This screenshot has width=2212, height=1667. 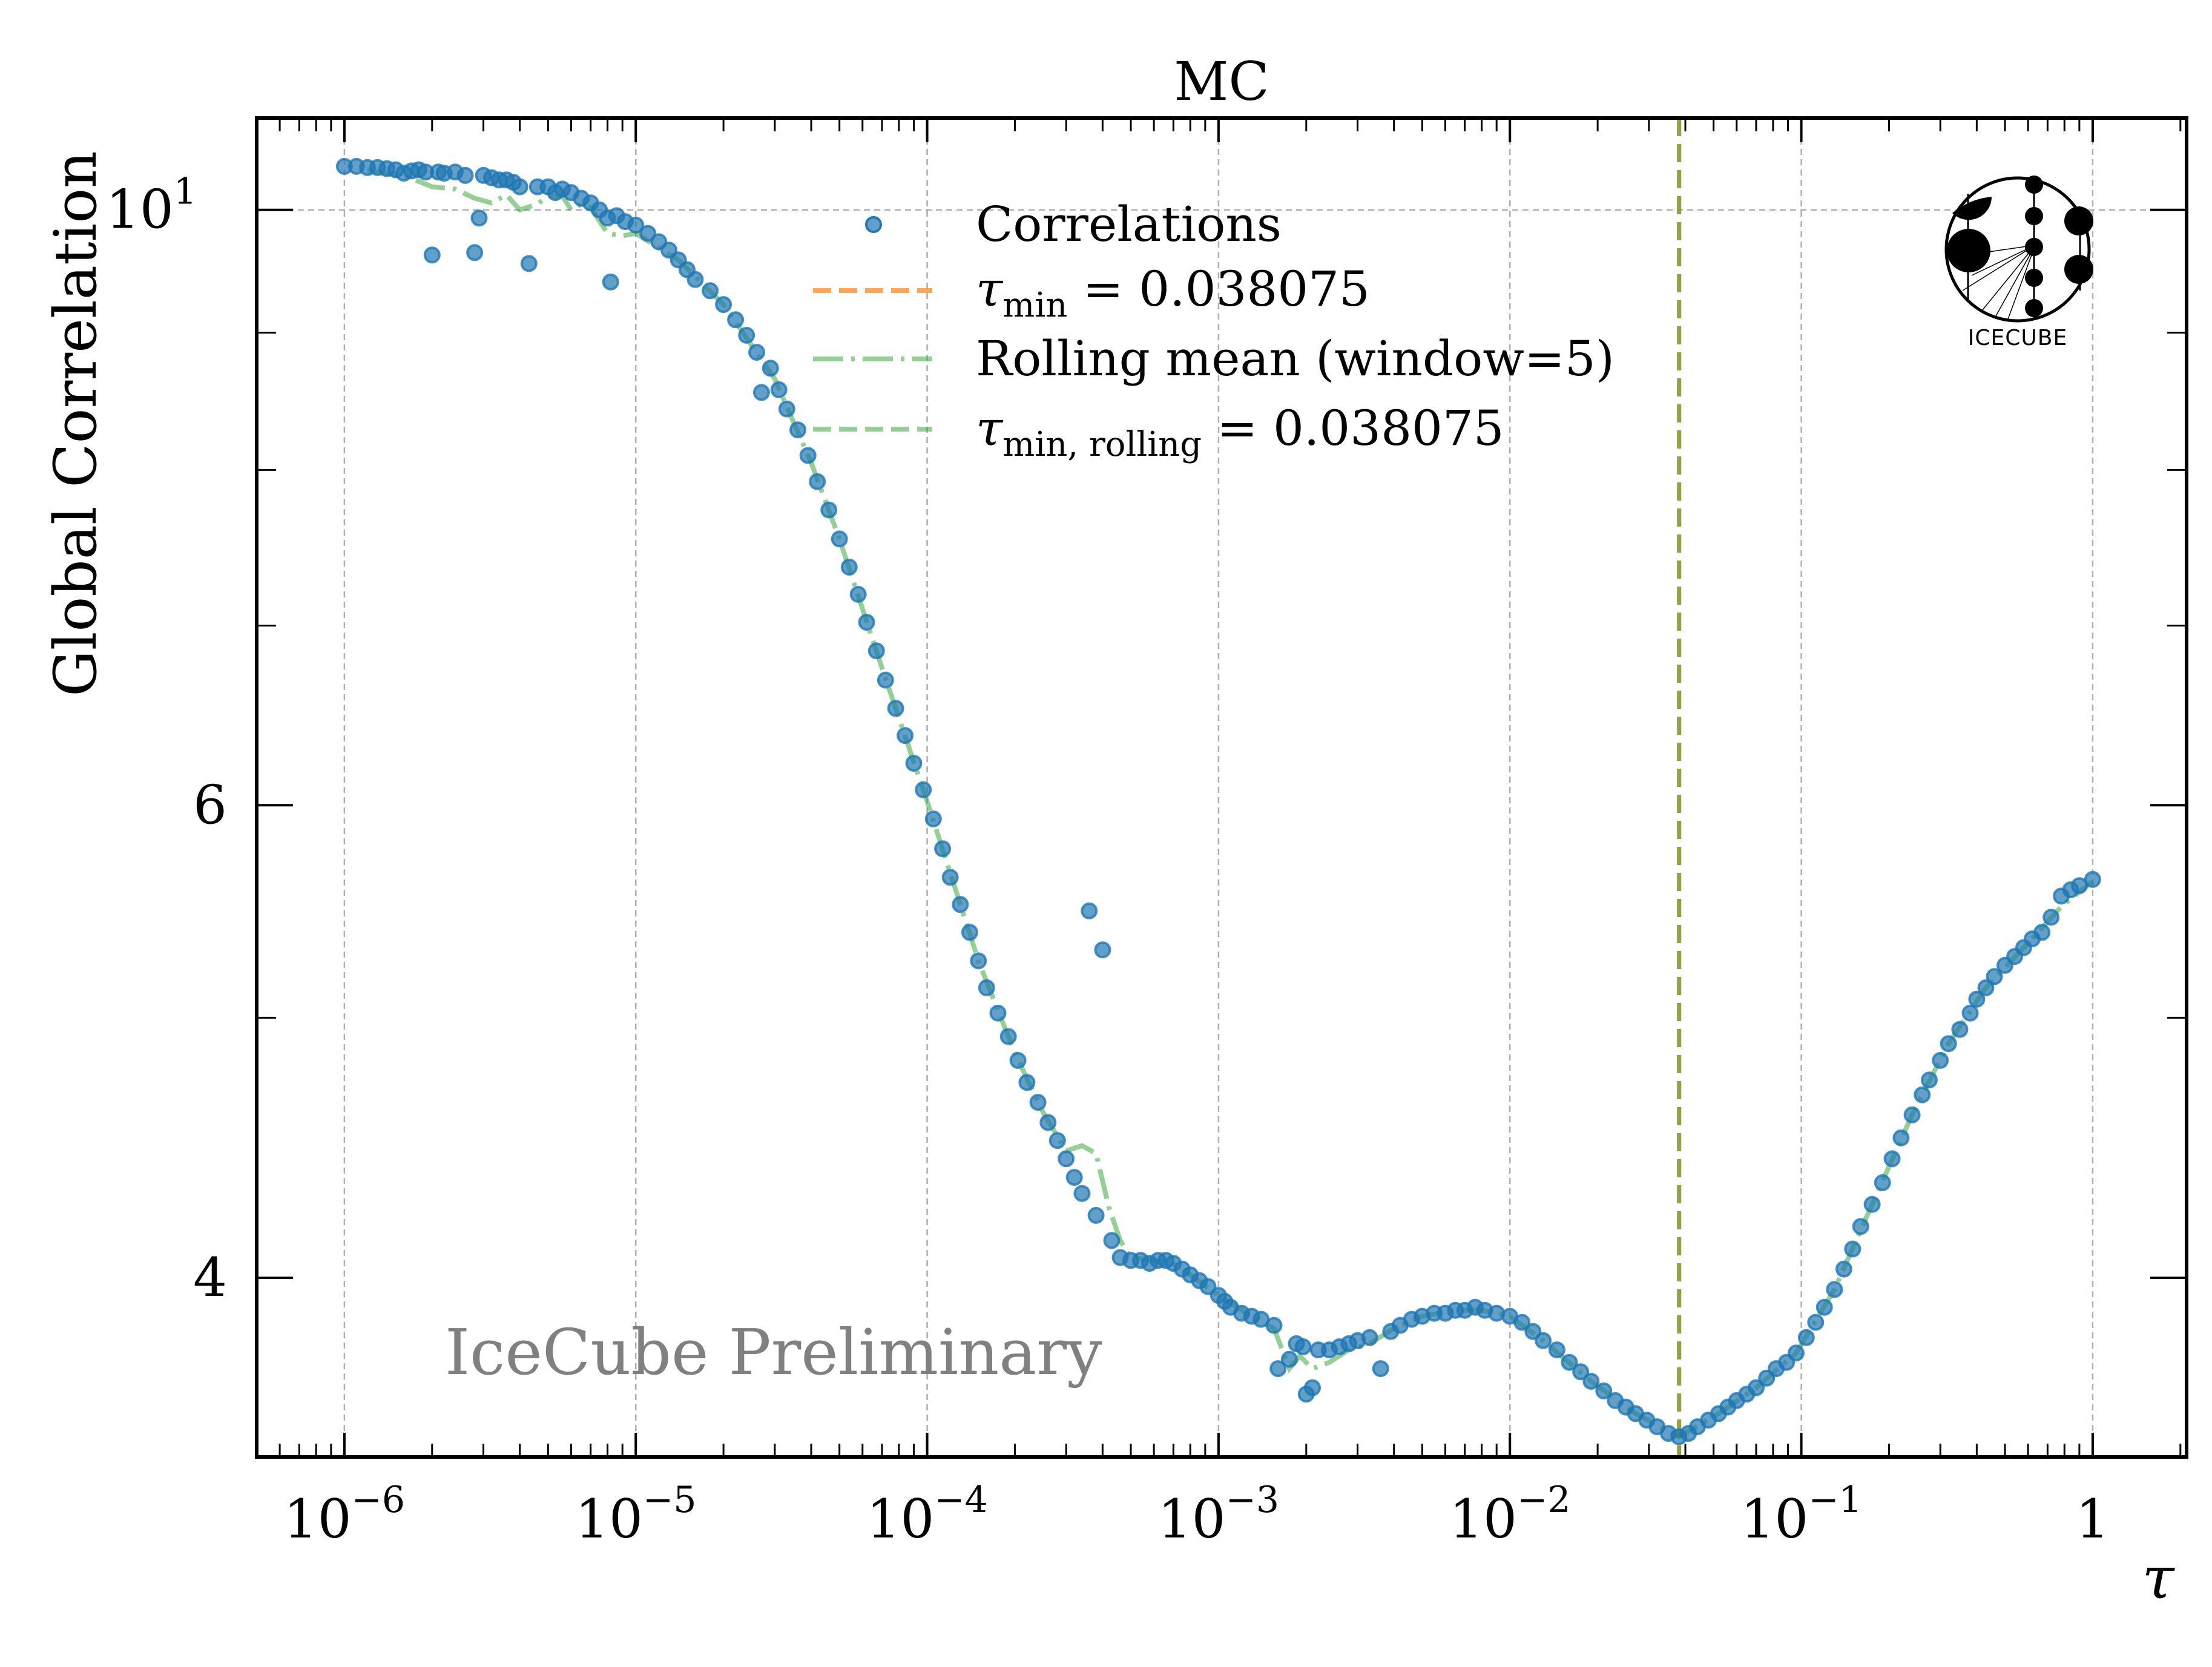 I want to click on x-tick-label: 10⁻⁶, so click(x=344, y=1514).